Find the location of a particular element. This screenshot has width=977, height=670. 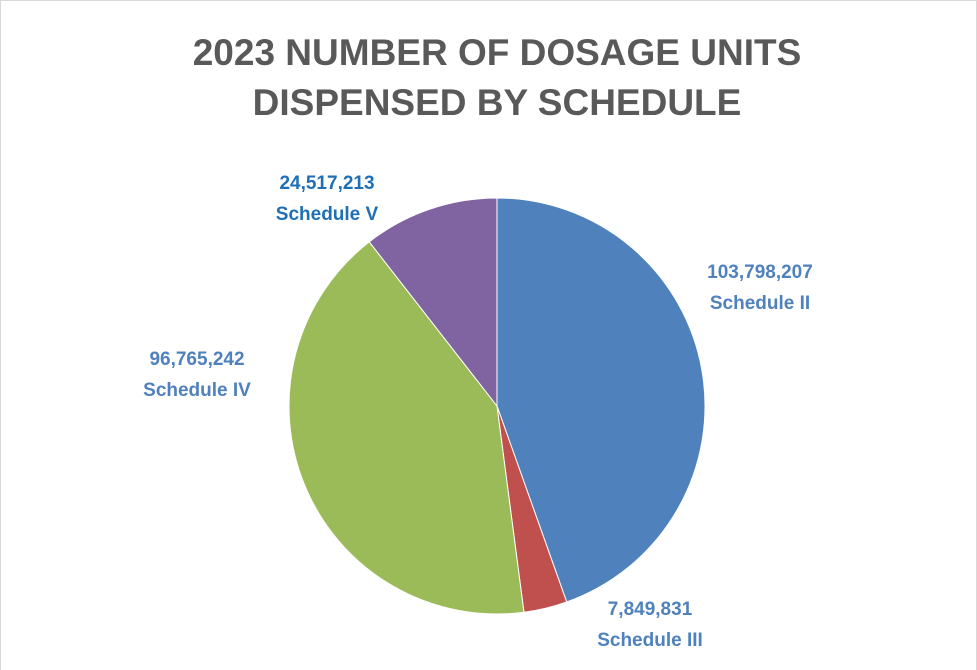

value-label: 24,517,213 is located at coordinates (326, 183).